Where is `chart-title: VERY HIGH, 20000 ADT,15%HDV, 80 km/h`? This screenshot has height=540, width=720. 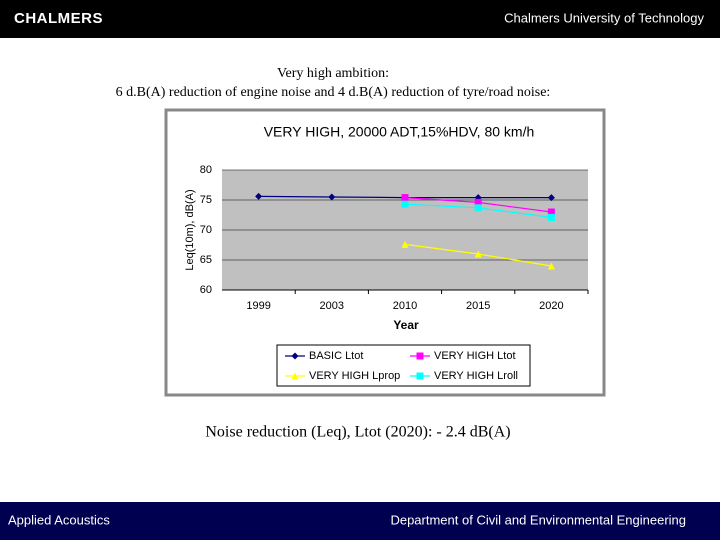
chart-title: VERY HIGH, 20000 ADT,15%HDV, 80 km/h is located at coordinates (399, 132).